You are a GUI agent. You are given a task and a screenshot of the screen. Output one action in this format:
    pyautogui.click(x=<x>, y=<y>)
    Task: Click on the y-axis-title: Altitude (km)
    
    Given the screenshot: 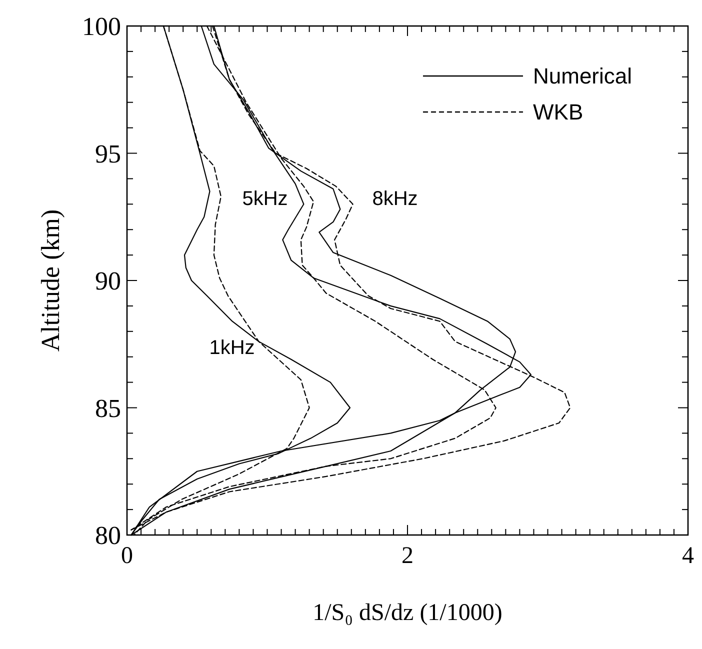 What is the action you would take?
    pyautogui.click(x=50, y=280)
    